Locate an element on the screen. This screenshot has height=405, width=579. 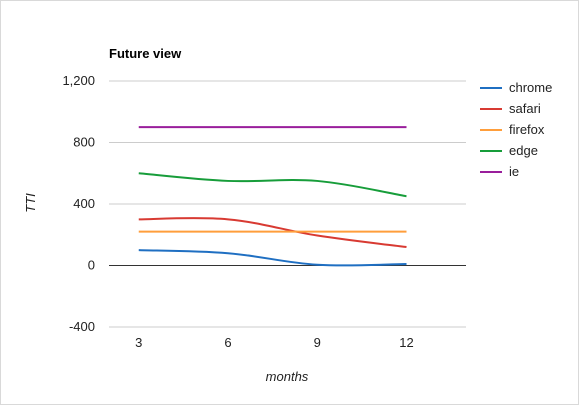
legend-label-edge: edge is located at coordinates (523, 150).